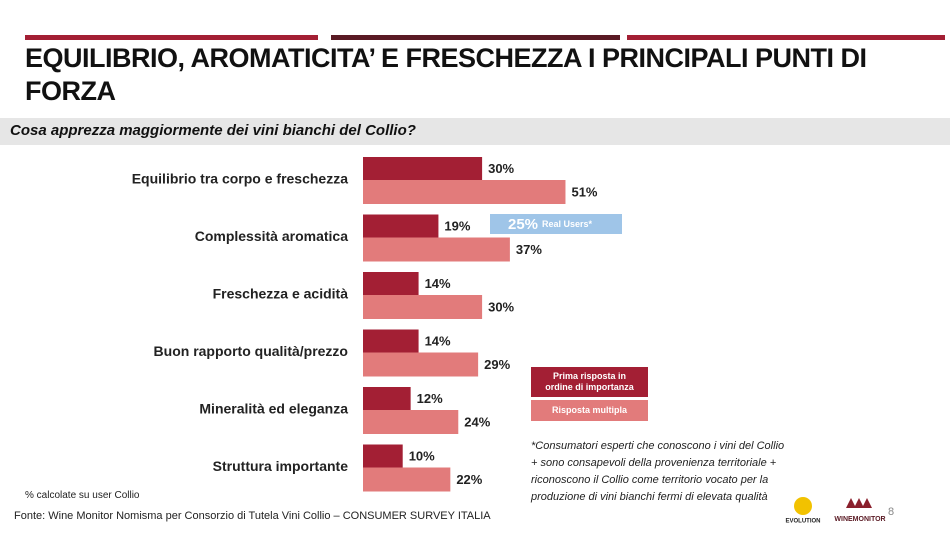 The image size is (950, 534). What do you see at coordinates (523, 224) in the screenshot?
I see `annotation-value: 25%` at bounding box center [523, 224].